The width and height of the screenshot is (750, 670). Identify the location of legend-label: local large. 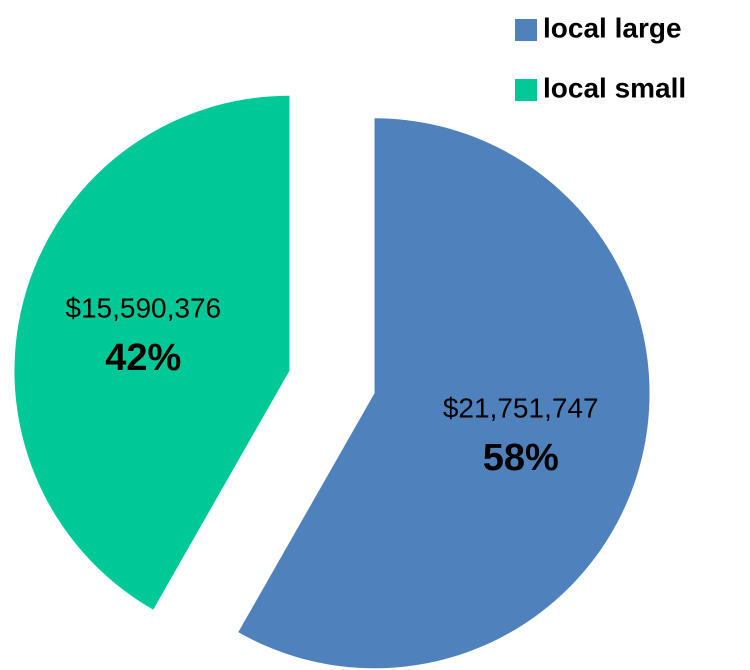
(612, 27).